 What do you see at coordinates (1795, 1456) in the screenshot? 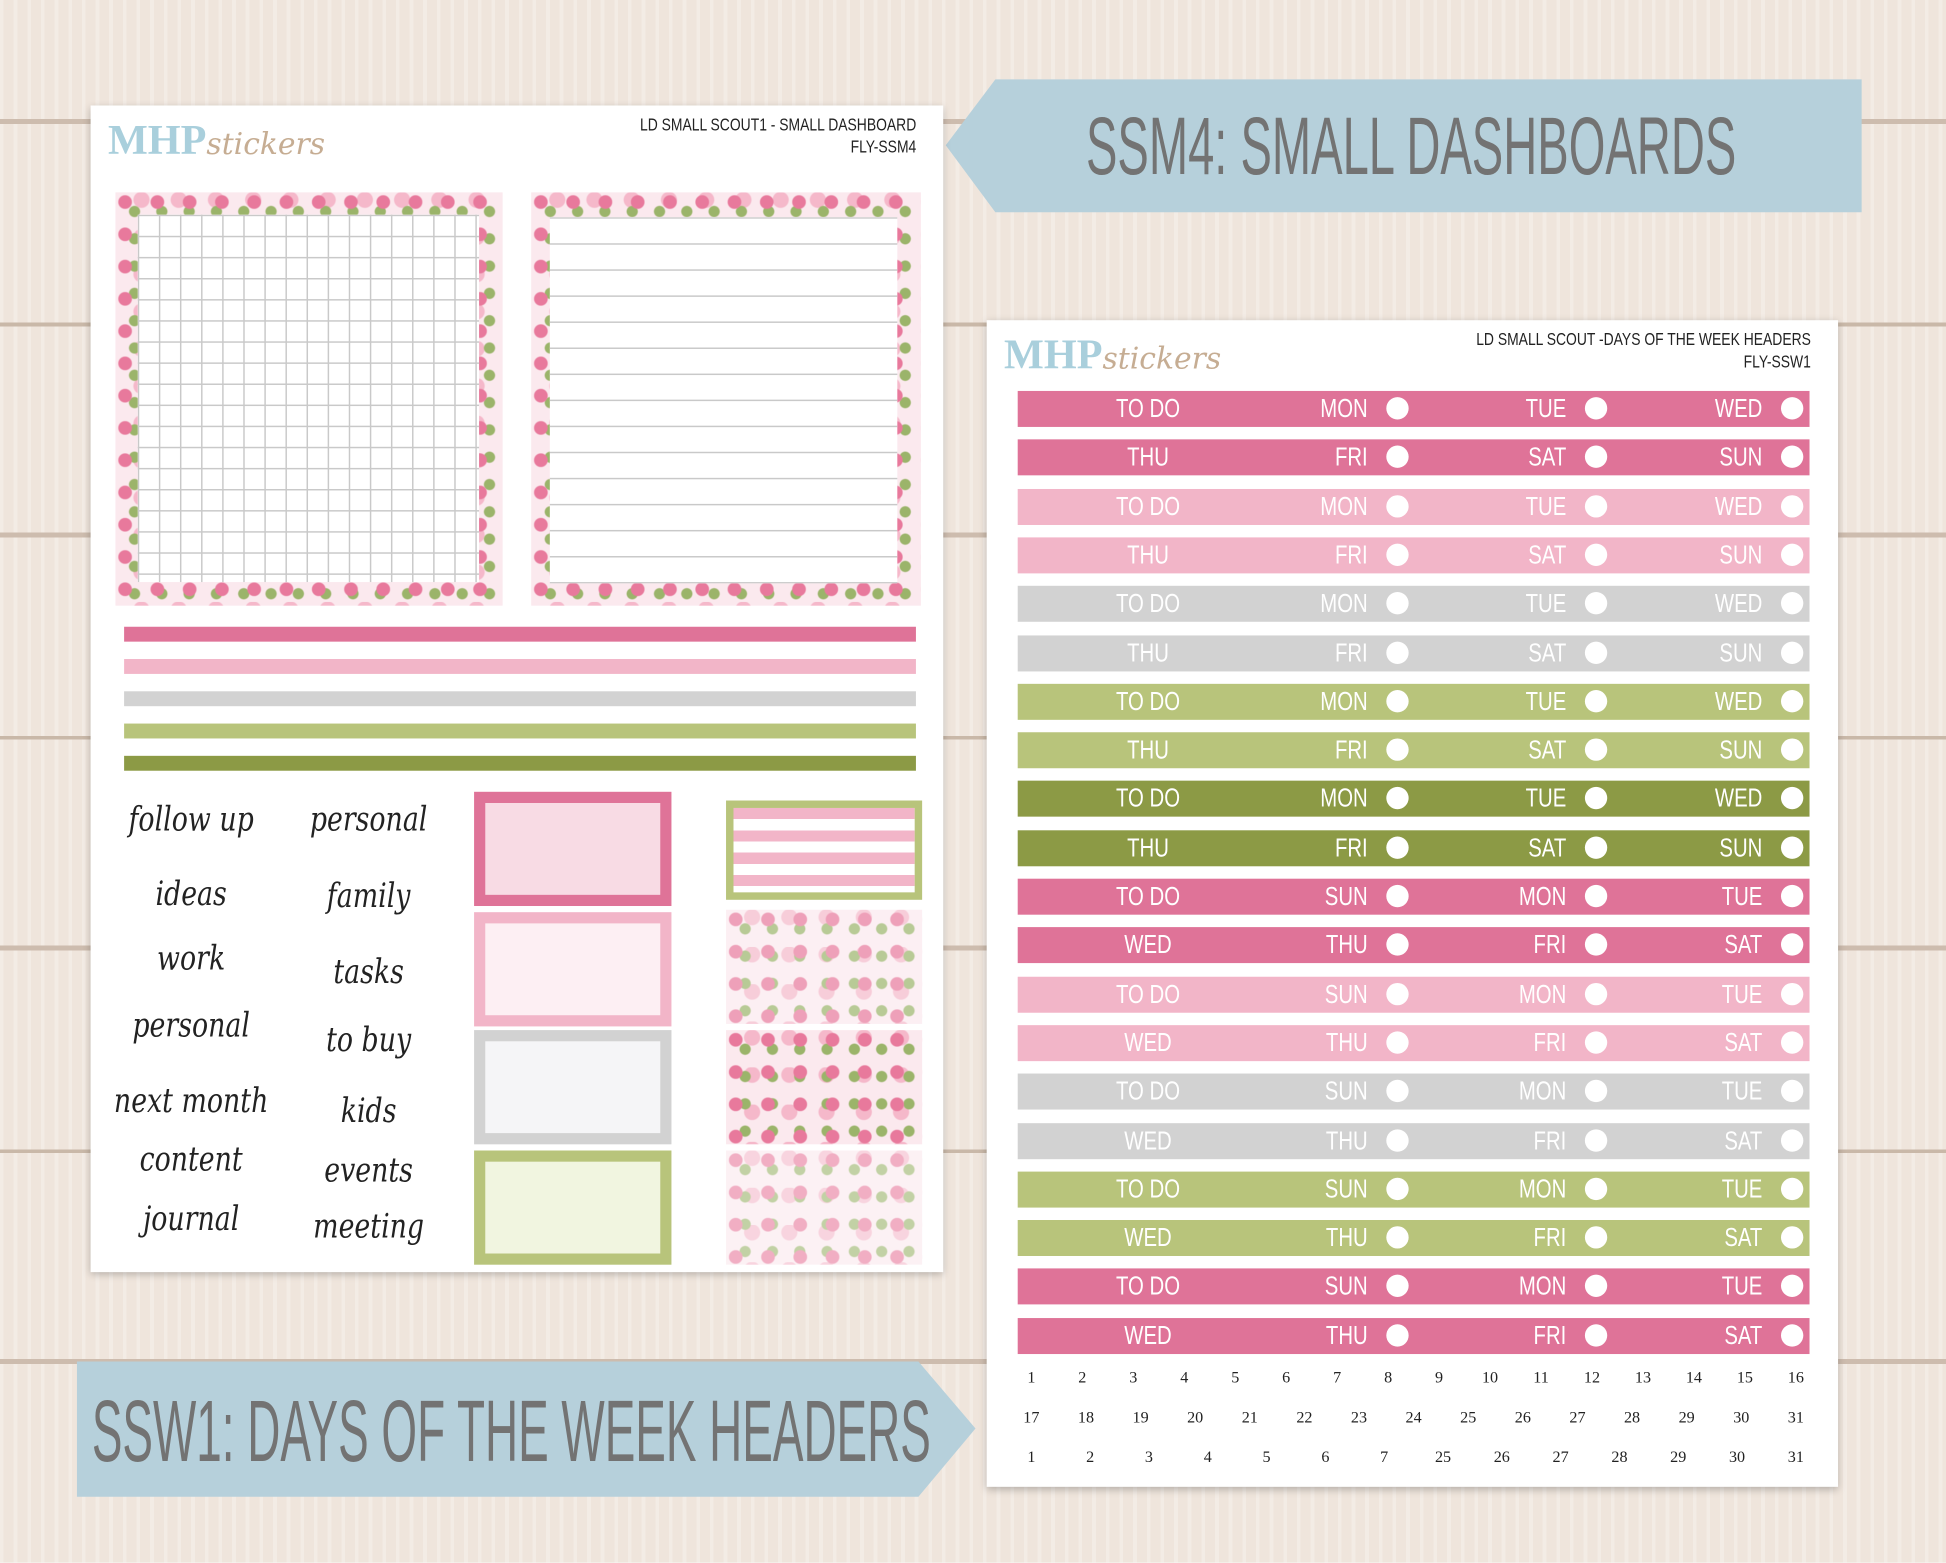
I see `date-number: 31` at bounding box center [1795, 1456].